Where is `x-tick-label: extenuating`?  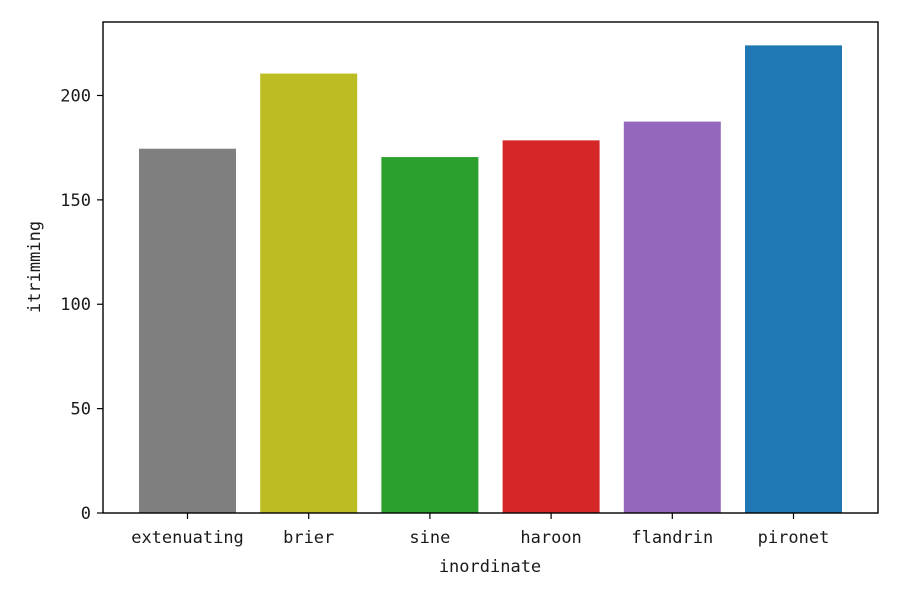
x-tick-label: extenuating is located at coordinates (187, 538).